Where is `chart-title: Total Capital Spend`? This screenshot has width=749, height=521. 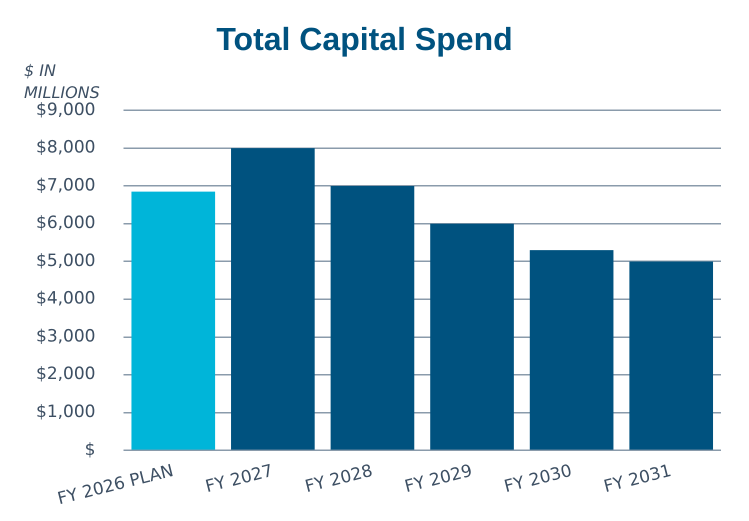
chart-title: Total Capital Spend is located at coordinates (364, 39).